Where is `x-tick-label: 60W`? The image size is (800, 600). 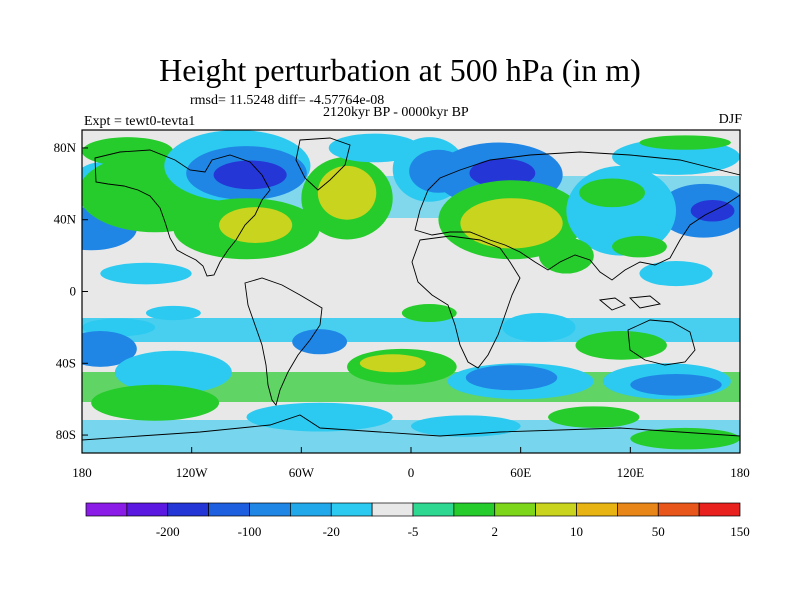
x-tick-label: 60W is located at coordinates (302, 472).